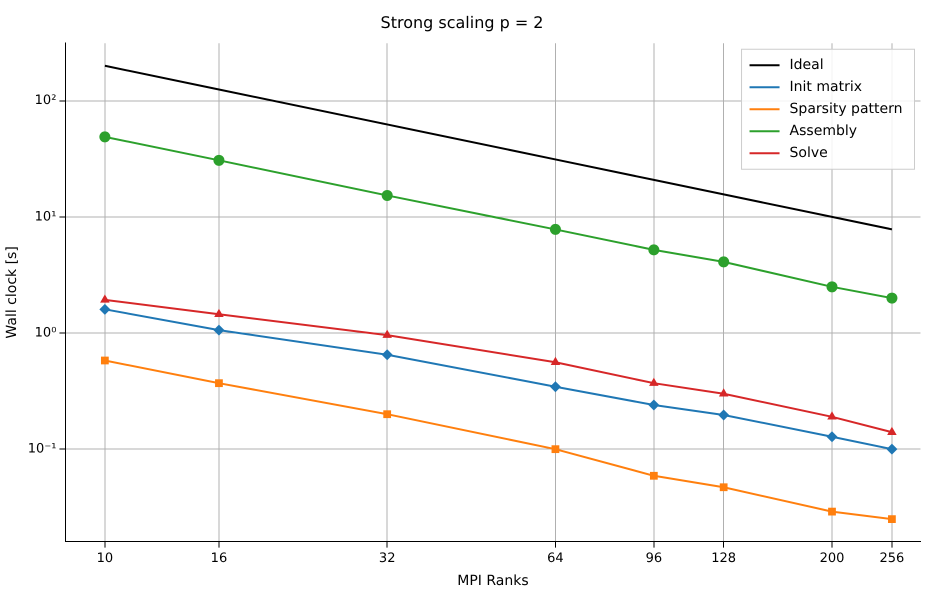  What do you see at coordinates (891, 558) in the screenshot?
I see `x-tick-label: 256` at bounding box center [891, 558].